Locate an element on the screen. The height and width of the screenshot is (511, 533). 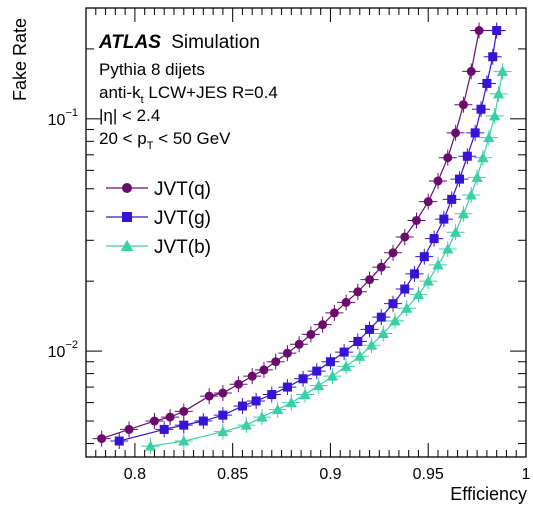
legend: JVT(q) JVT(g) JVT(b) is located at coordinates (158, 218).